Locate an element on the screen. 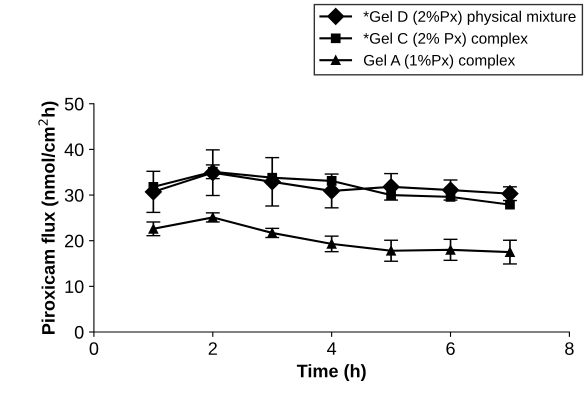  y-tick-label: 30 is located at coordinates (74, 195).